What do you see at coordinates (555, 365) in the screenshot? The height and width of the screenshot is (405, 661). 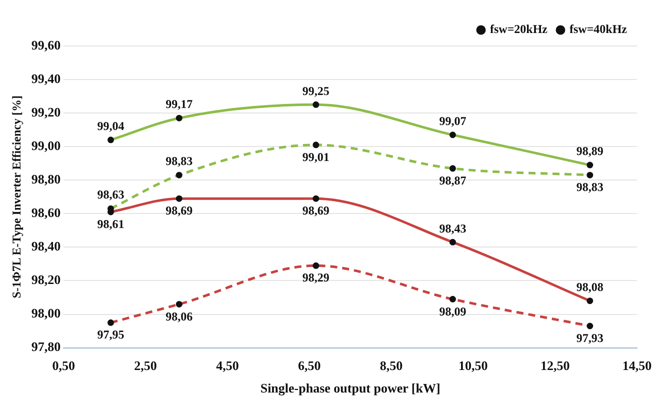 I see `x-tick-label: 12,50` at bounding box center [555, 365].